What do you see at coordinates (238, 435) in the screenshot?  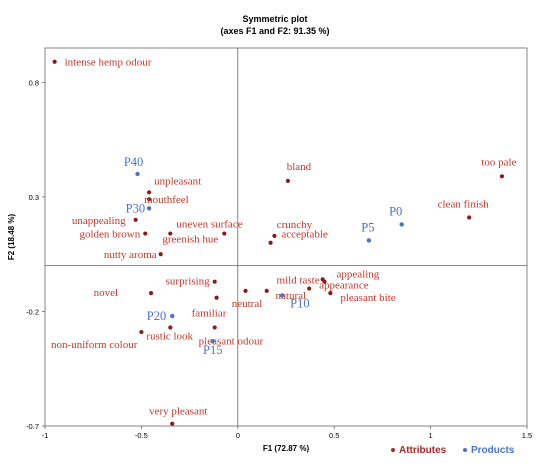 I see `x-tick-label: 0` at bounding box center [238, 435].